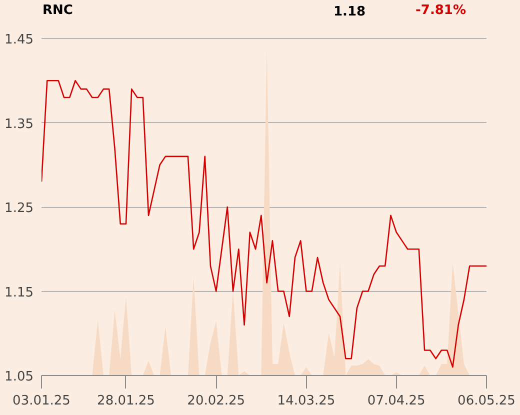 Image resolution: width=520 pixels, height=415 pixels. What do you see at coordinates (19, 124) in the screenshot?
I see `y-tick-label: 1.35` at bounding box center [19, 124].